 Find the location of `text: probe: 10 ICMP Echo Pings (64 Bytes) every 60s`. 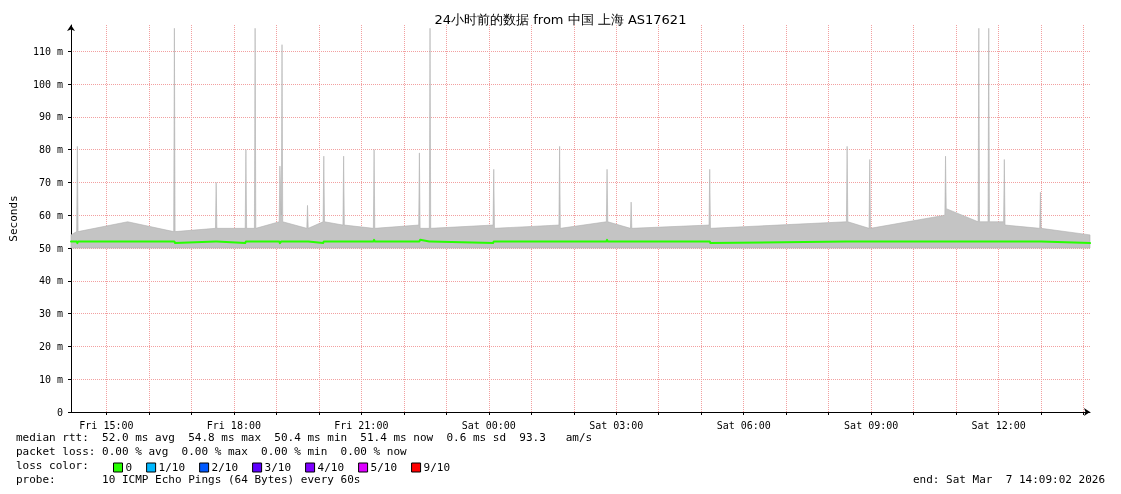

text: probe: 10 ICMP Echo Pings (64 Bytes) every 60s is located at coordinates (188, 479).